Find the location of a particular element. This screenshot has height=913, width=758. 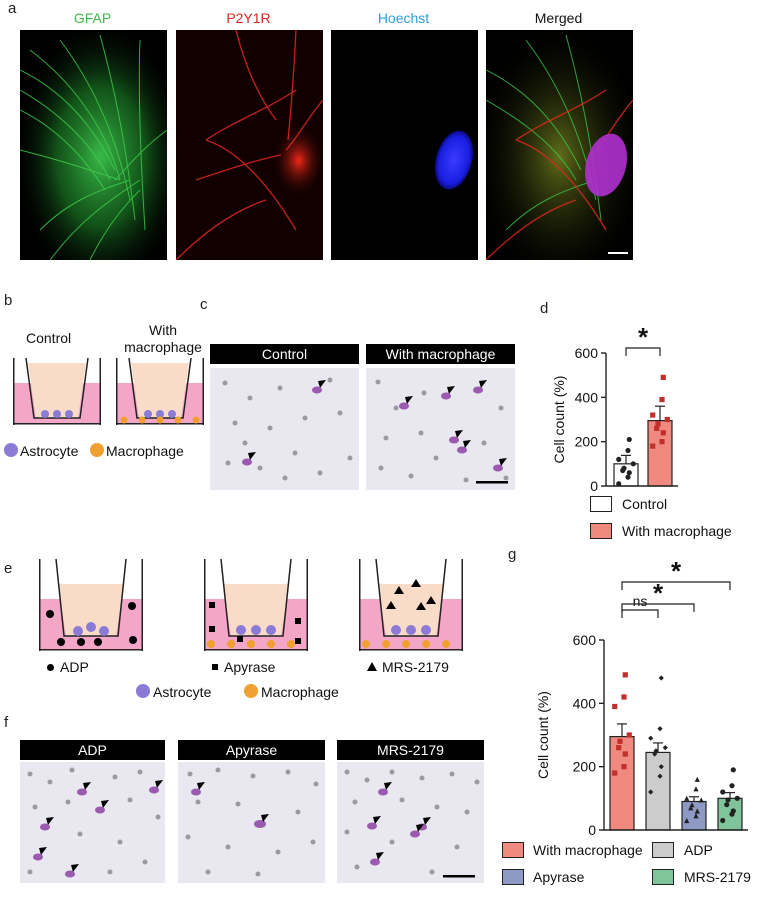

chart-g: 0 200 400 600 Cell count (%) ns ** is located at coordinates (641, 697).